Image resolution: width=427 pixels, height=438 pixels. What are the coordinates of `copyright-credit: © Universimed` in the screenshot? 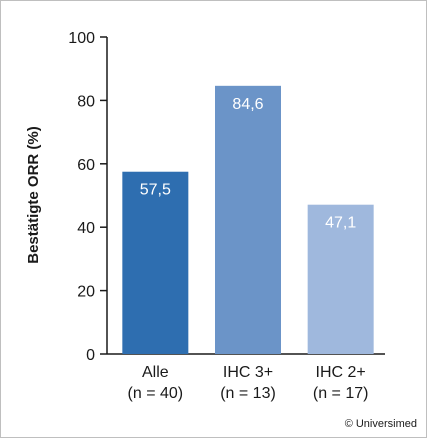 It's located at (380, 424).